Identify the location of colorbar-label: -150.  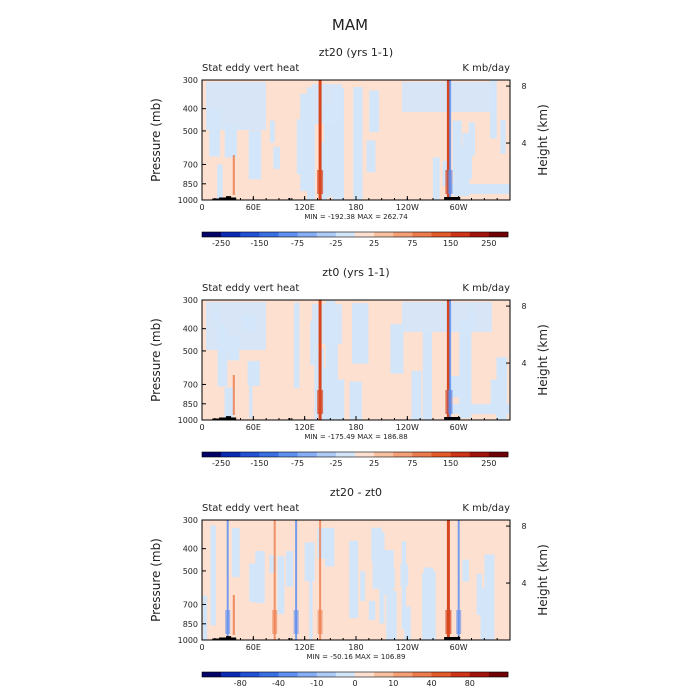
(259, 463).